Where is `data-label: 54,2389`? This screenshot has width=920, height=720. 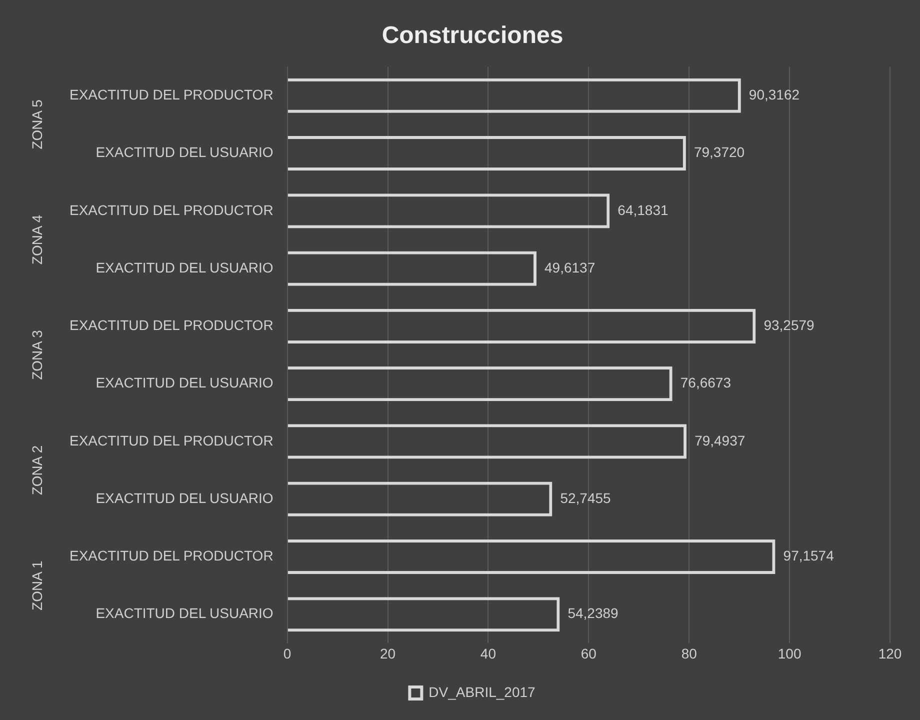 data-label: 54,2389 is located at coordinates (593, 613).